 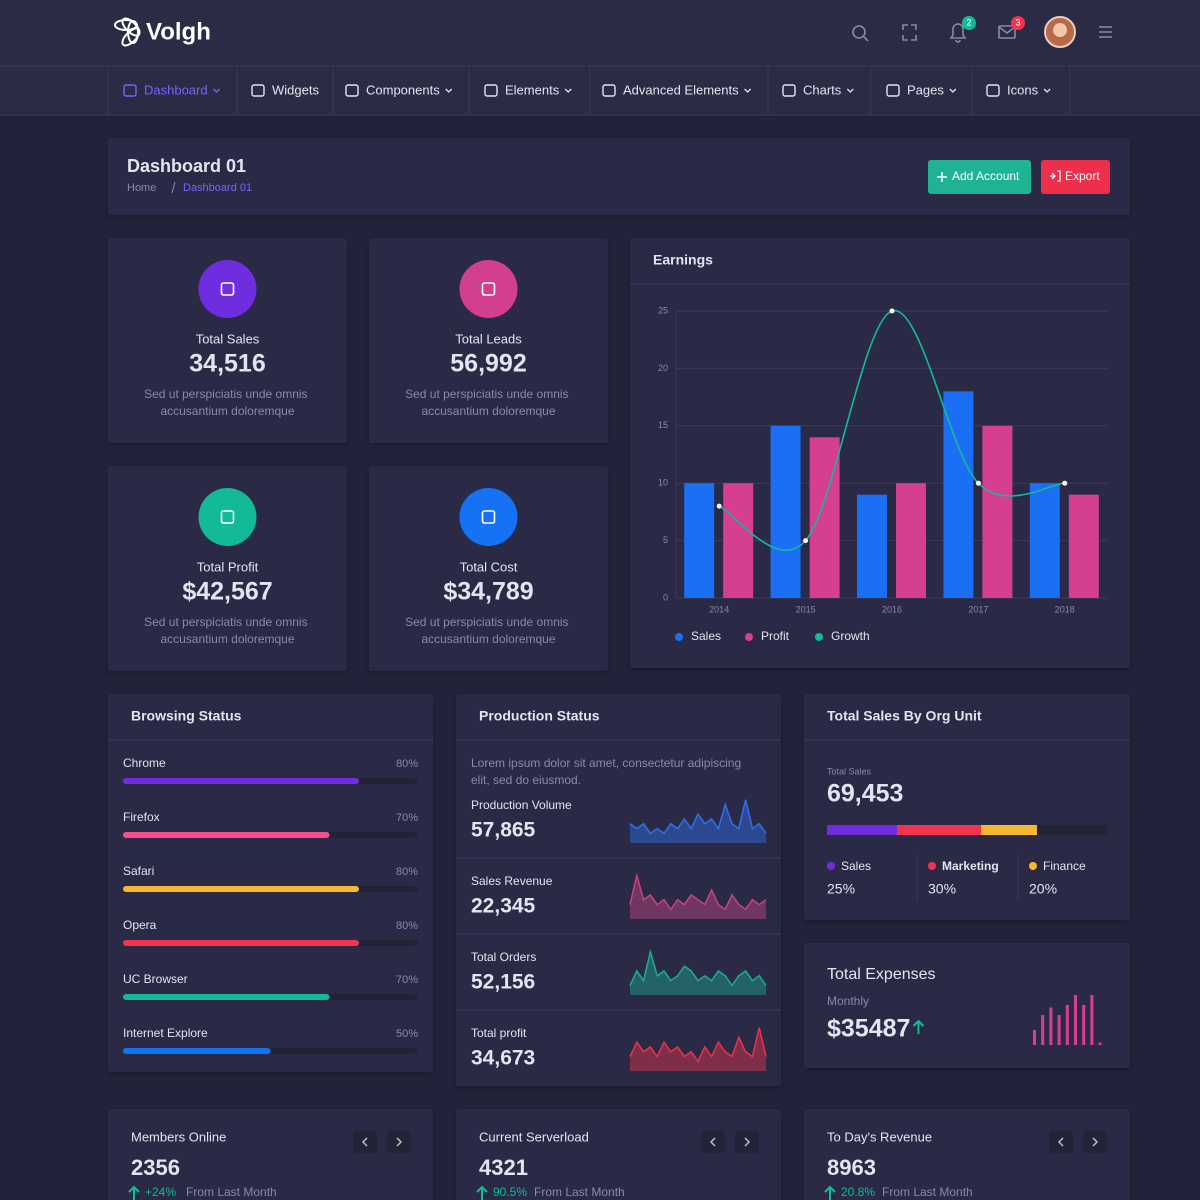 I want to click on export-icon, so click(x=1055, y=176).